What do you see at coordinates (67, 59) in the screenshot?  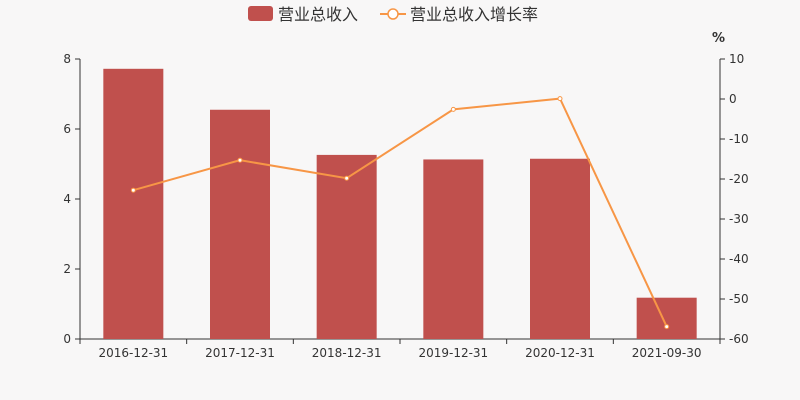 I see `y-left-tick-label: 8` at bounding box center [67, 59].